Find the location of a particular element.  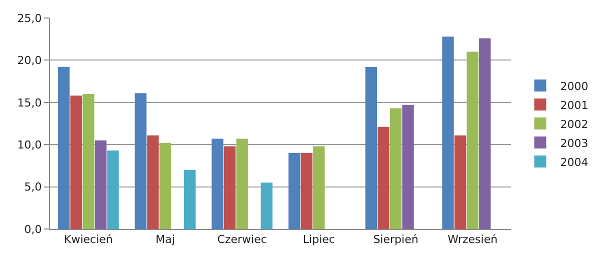

y-tick-label: 15,0 is located at coordinates (29, 103).